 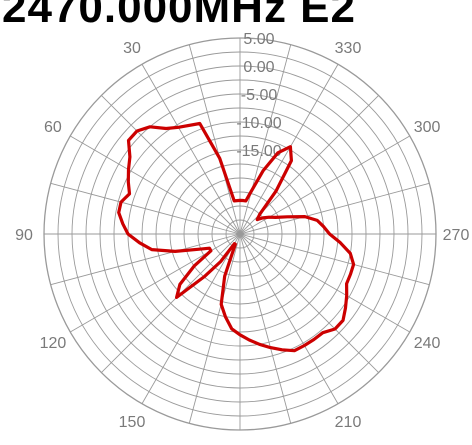 I want to click on chart-title: 2470.000MHz E2, so click(x=179, y=16).